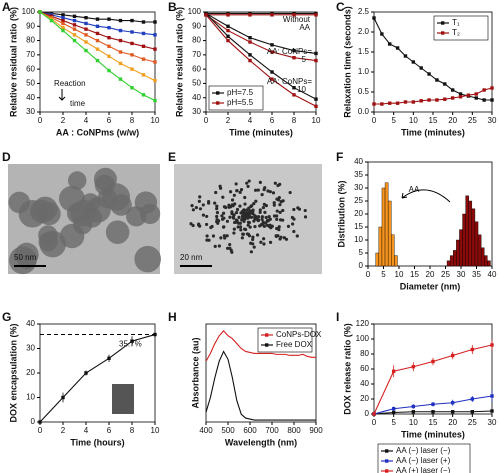 The image size is (500, 473). I want to click on y-tick-label: 70, so click(196, 54).